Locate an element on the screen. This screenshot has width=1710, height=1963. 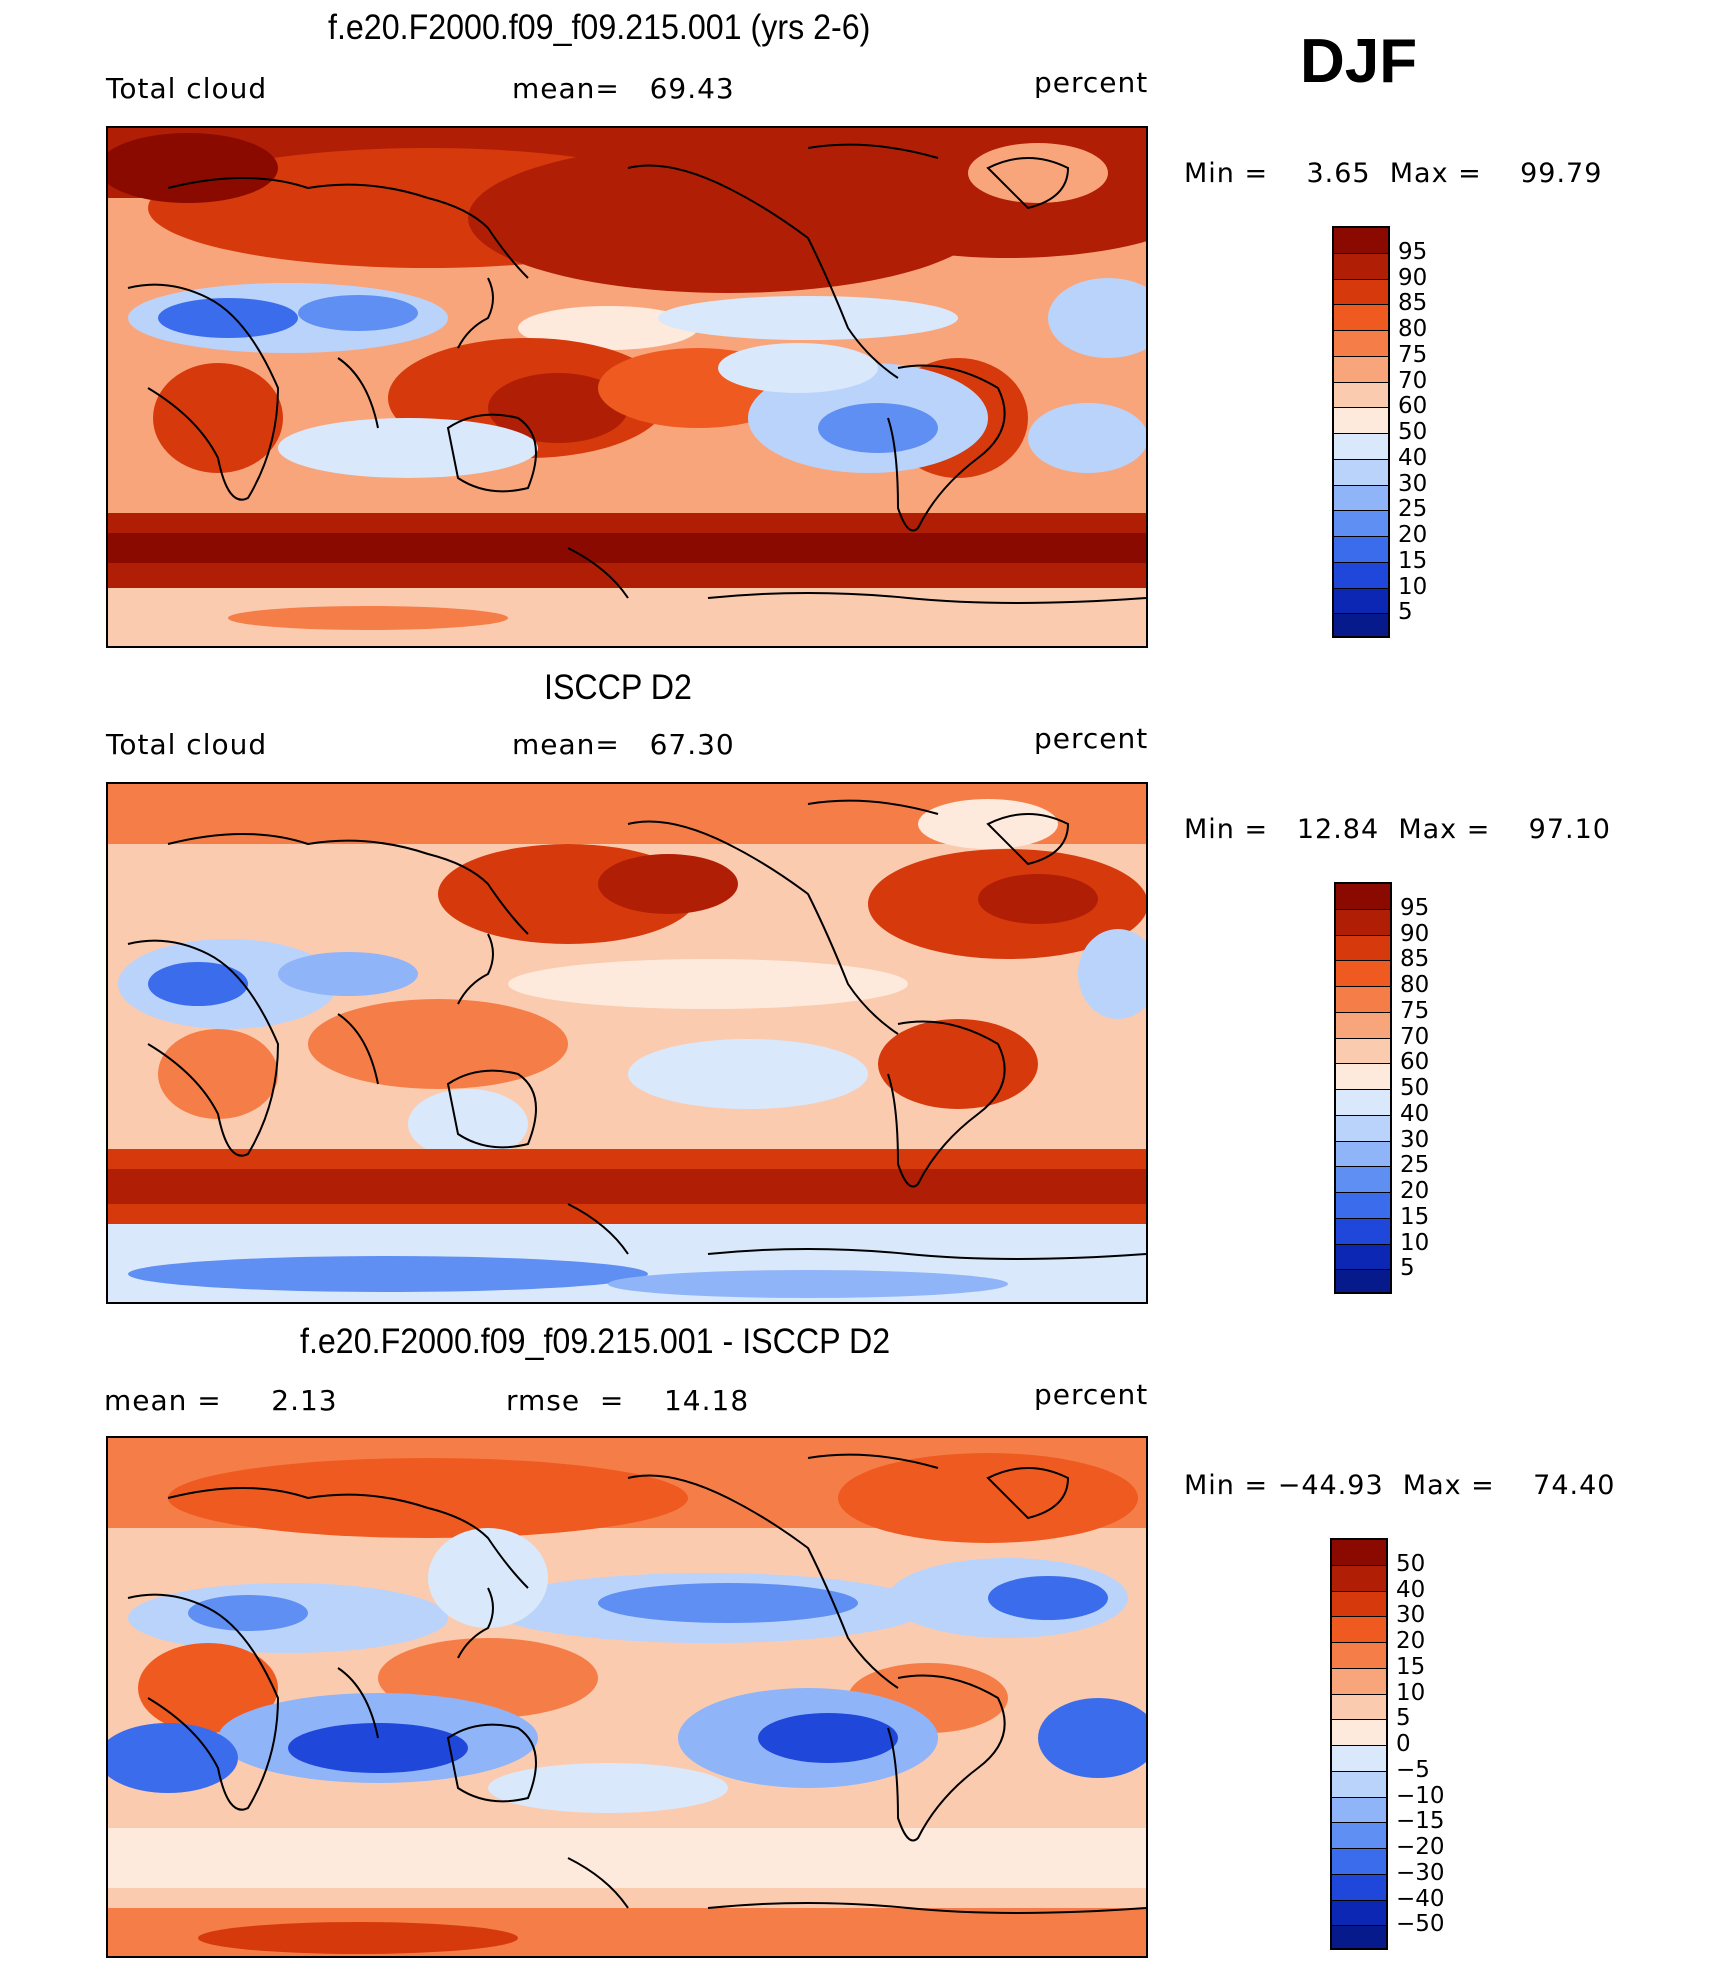
colorbar-label: −10 is located at coordinates (1420, 1795).